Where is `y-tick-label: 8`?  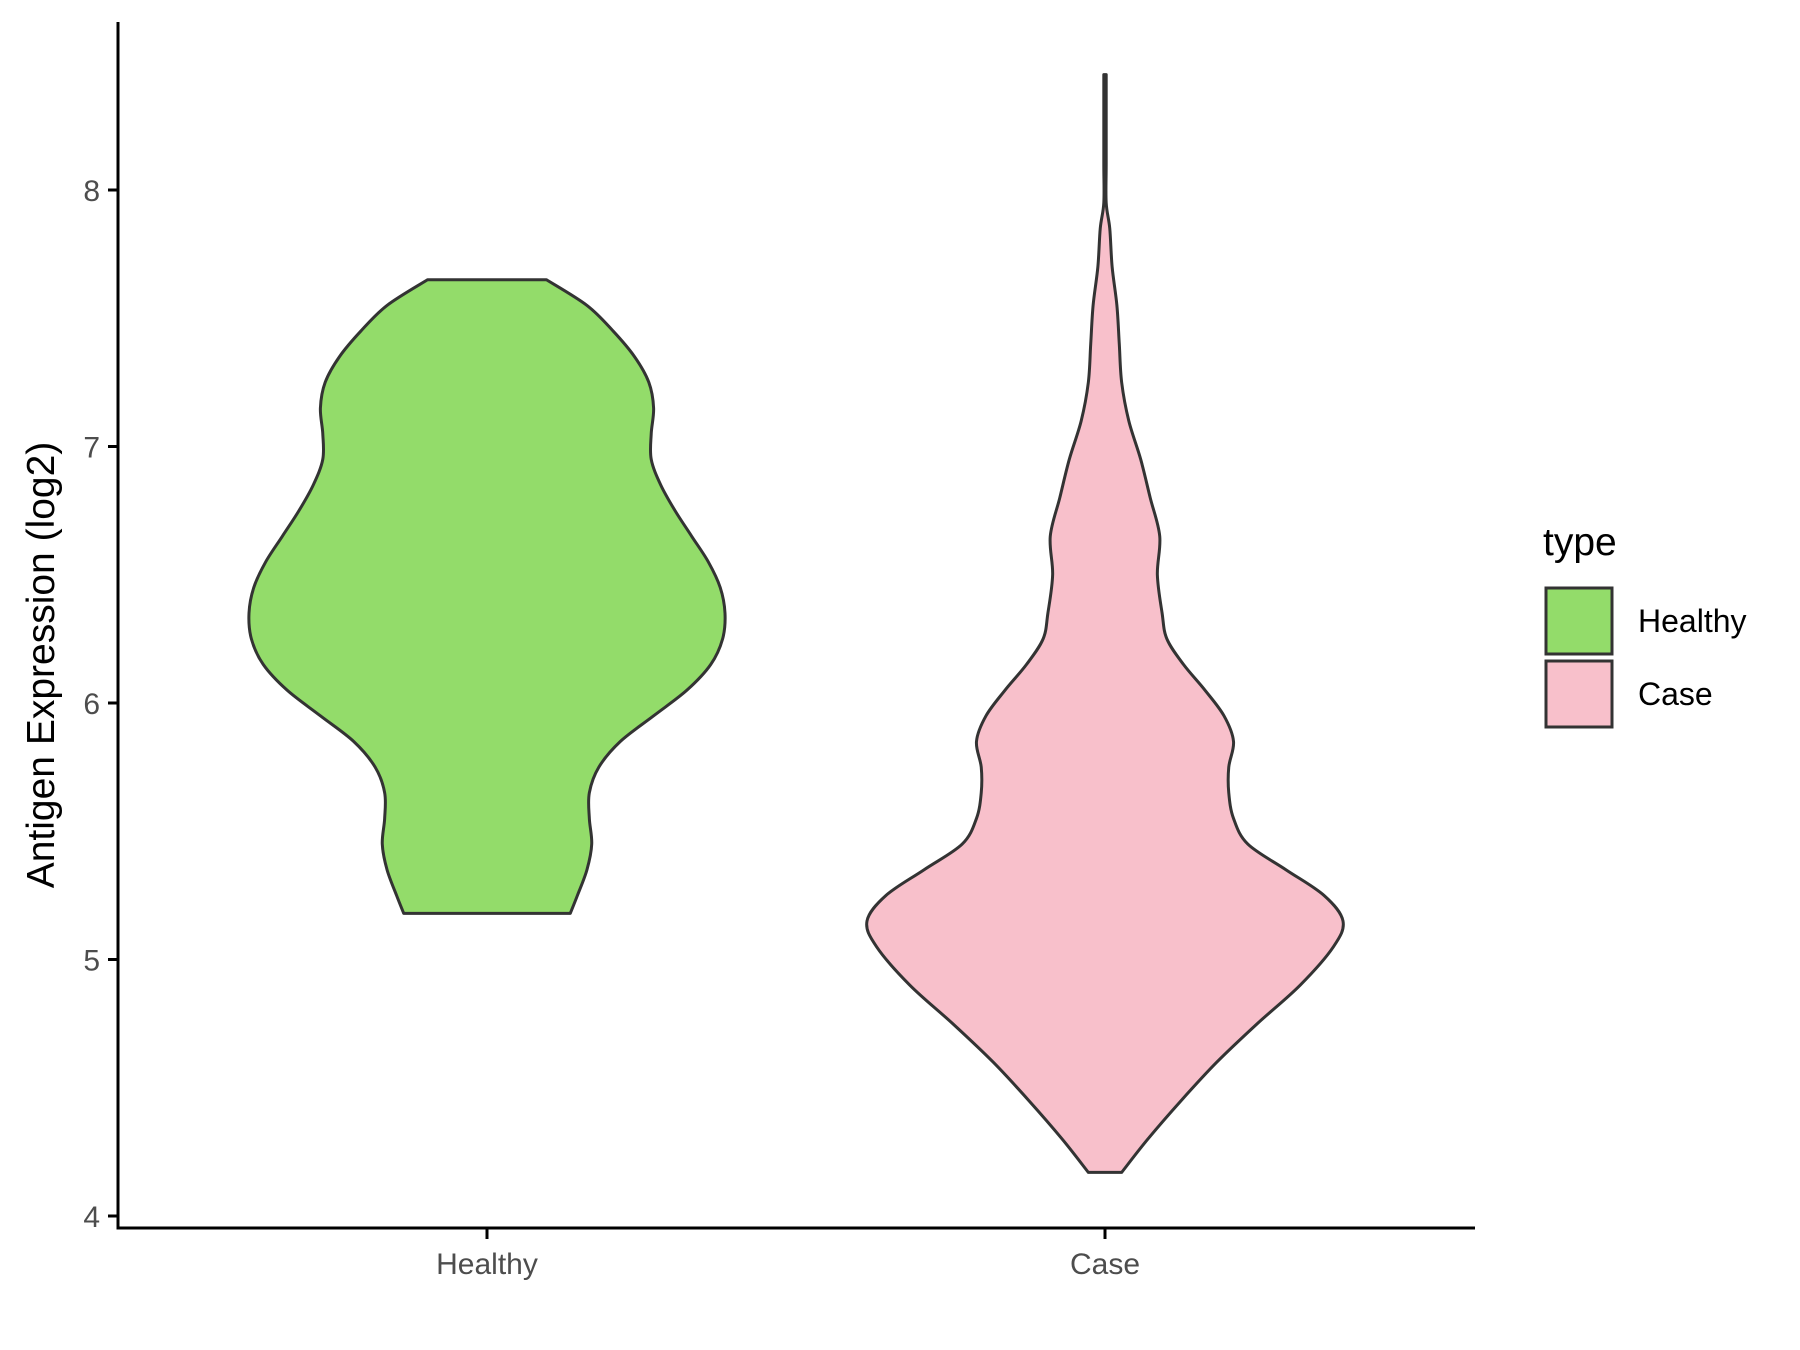
y-tick-label: 8 is located at coordinates (91, 191).